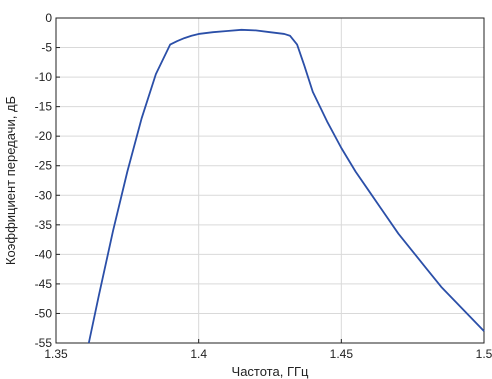  I want to click on x-tick-label: 1.4, so click(198, 354).